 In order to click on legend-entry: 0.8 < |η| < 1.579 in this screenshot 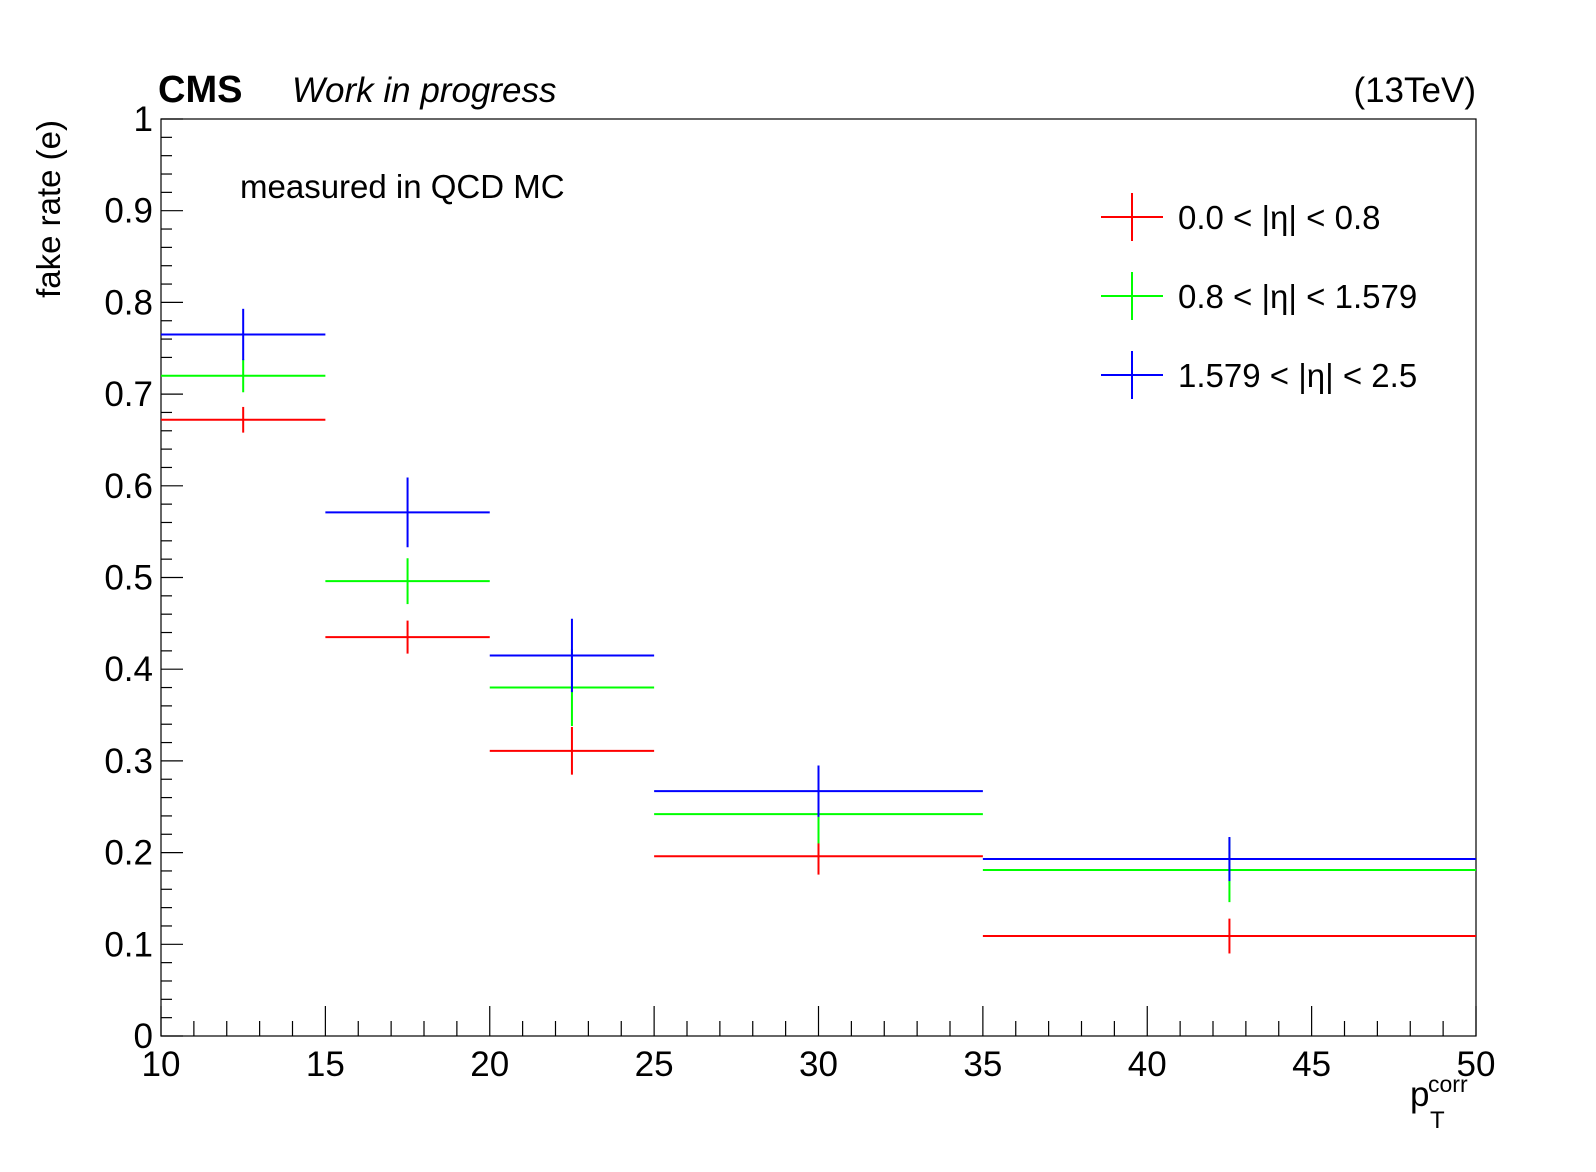, I will do `click(1259, 296)`.